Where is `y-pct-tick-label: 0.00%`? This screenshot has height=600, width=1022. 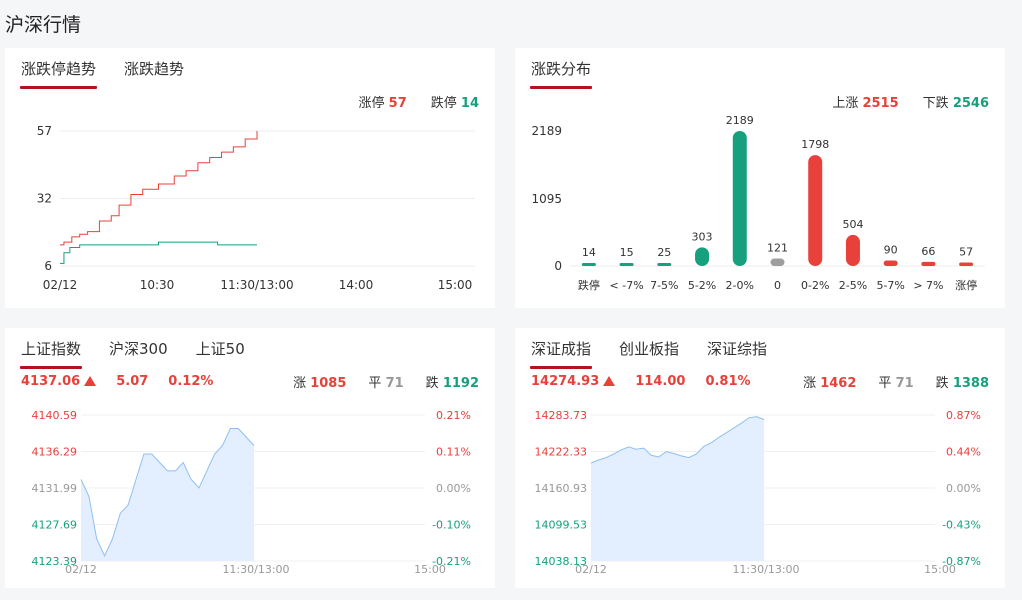
y-pct-tick-label: 0.00% is located at coordinates (453, 488).